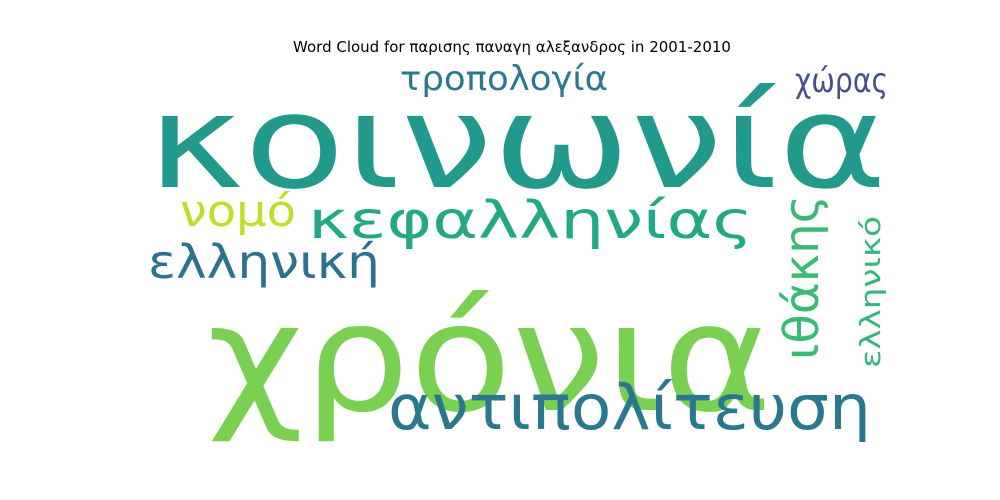 This screenshot has width=1000, height=500. Describe the element at coordinates (238, 211) in the screenshot. I see `word-8: νομό` at that location.